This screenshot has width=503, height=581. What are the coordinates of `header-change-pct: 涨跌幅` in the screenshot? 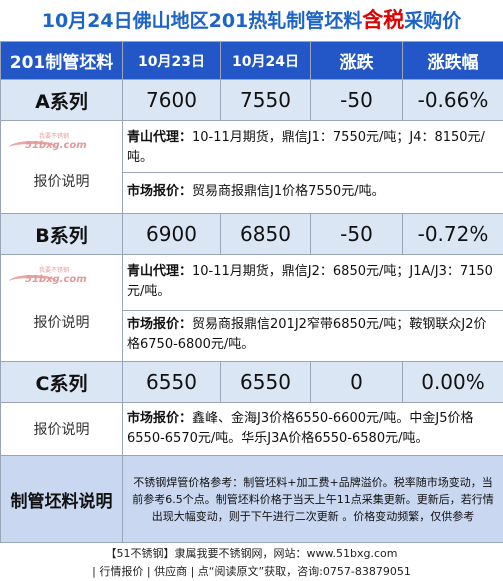 It's located at (452, 60).